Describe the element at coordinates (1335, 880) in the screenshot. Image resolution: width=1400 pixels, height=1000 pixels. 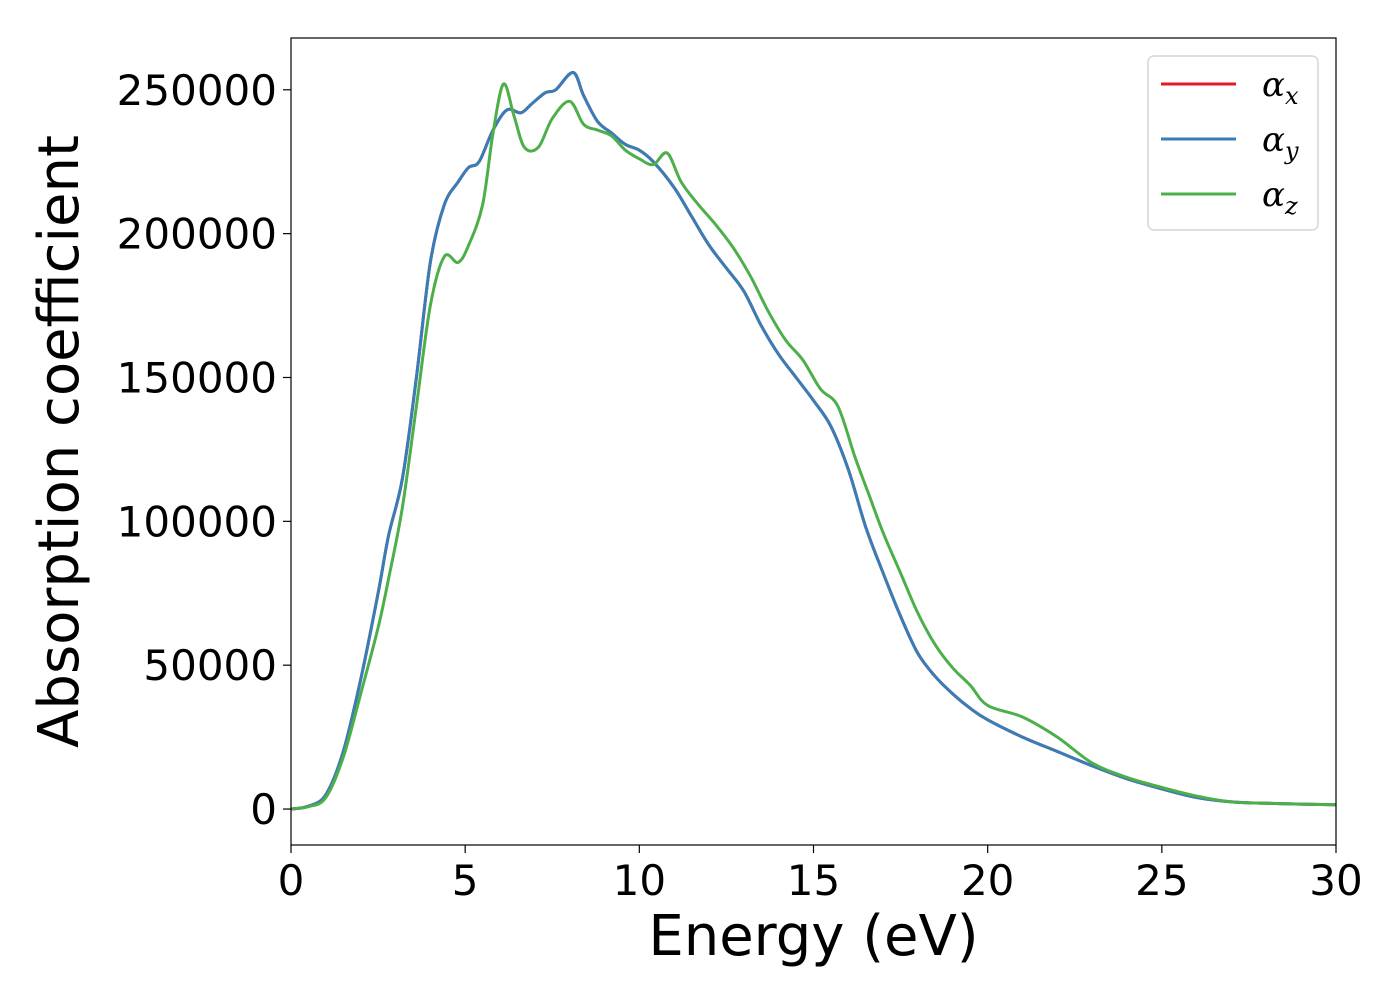
I see `x-tick-label: 30` at that location.